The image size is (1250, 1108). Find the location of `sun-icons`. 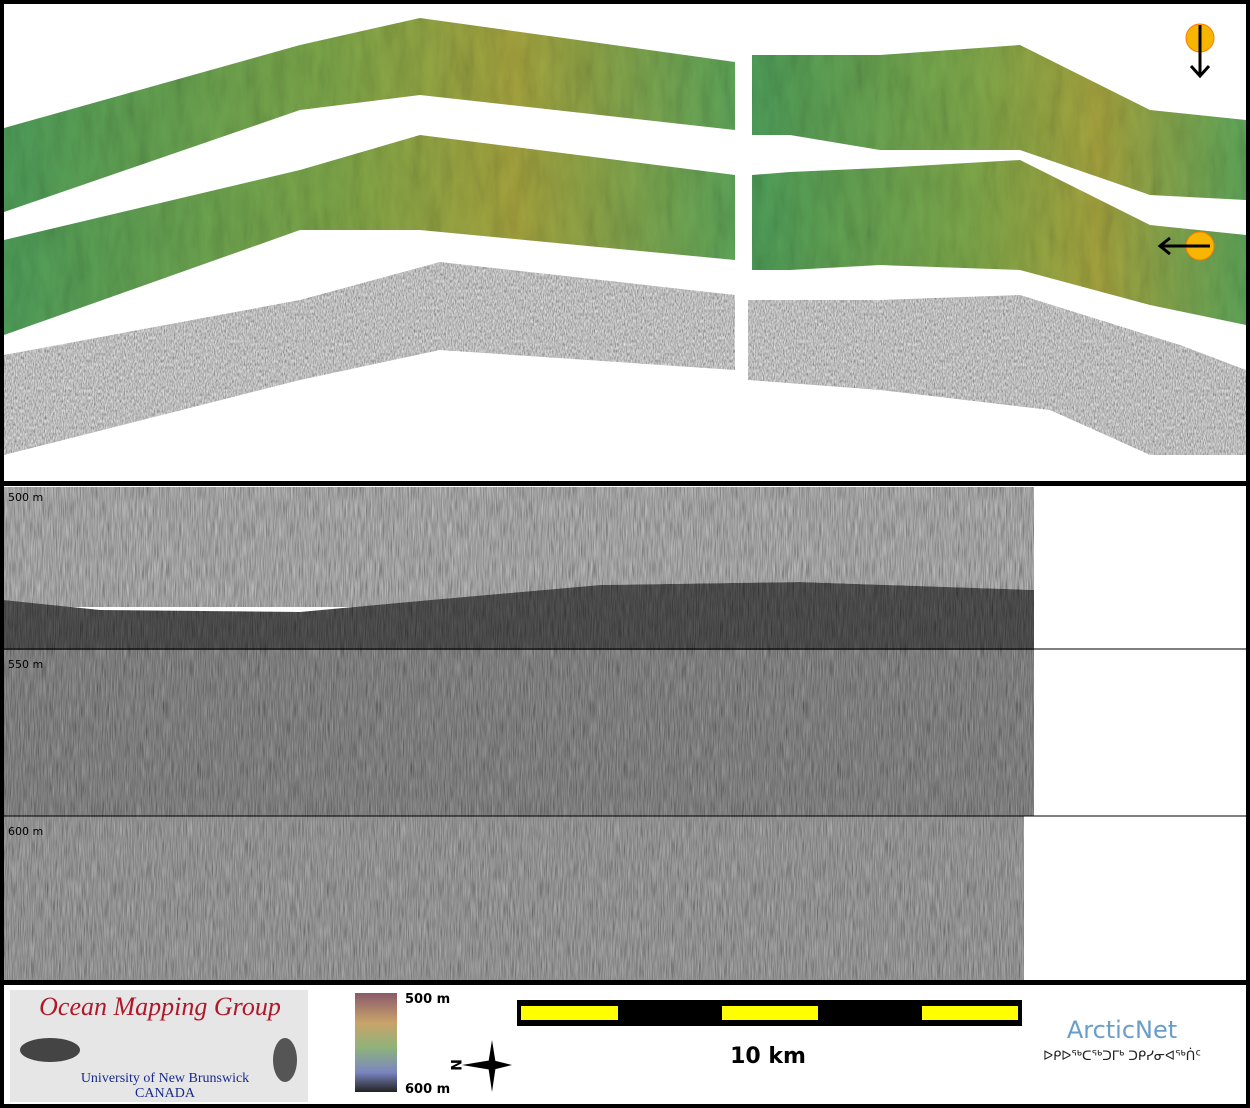

sun-icons is located at coordinates (1186, 142).